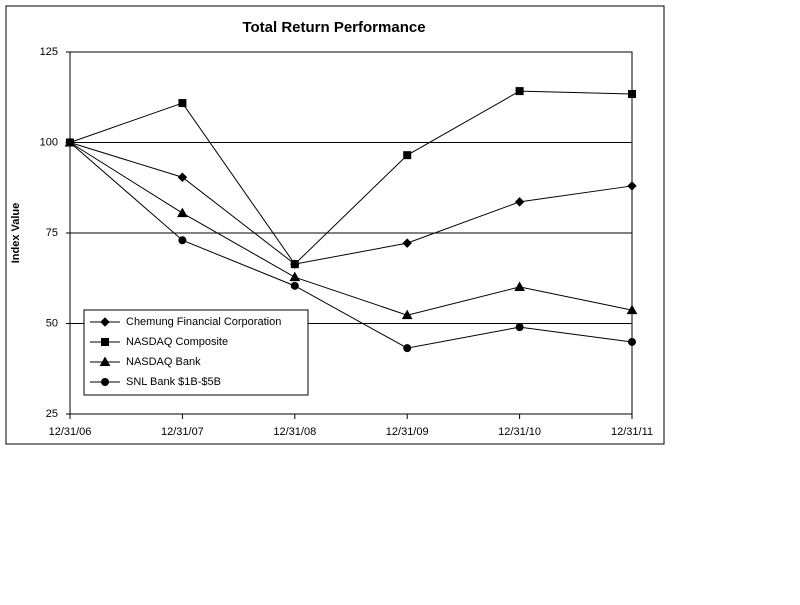 Image resolution: width=800 pixels, height=605 pixels. I want to click on chart-title: Total Return Performance, so click(333, 27).